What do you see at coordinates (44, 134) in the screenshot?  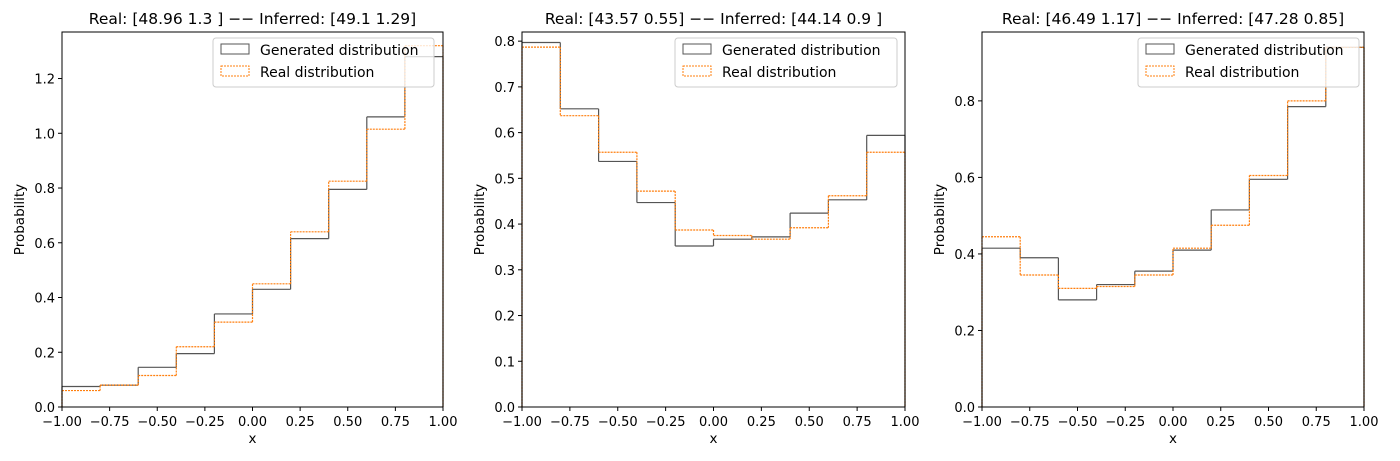 I see `y-tick-label: 1.0` at bounding box center [44, 134].